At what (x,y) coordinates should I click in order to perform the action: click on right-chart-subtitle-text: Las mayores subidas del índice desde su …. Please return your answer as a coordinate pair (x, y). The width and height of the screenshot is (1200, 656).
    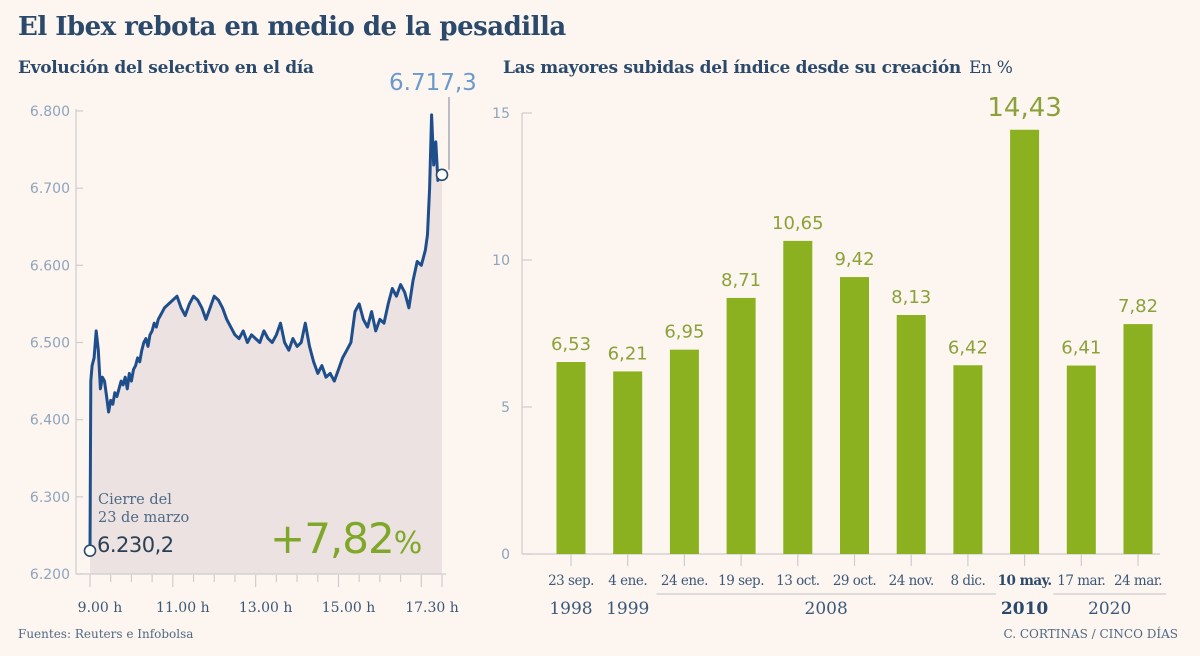
    Looking at the image, I should click on (732, 68).